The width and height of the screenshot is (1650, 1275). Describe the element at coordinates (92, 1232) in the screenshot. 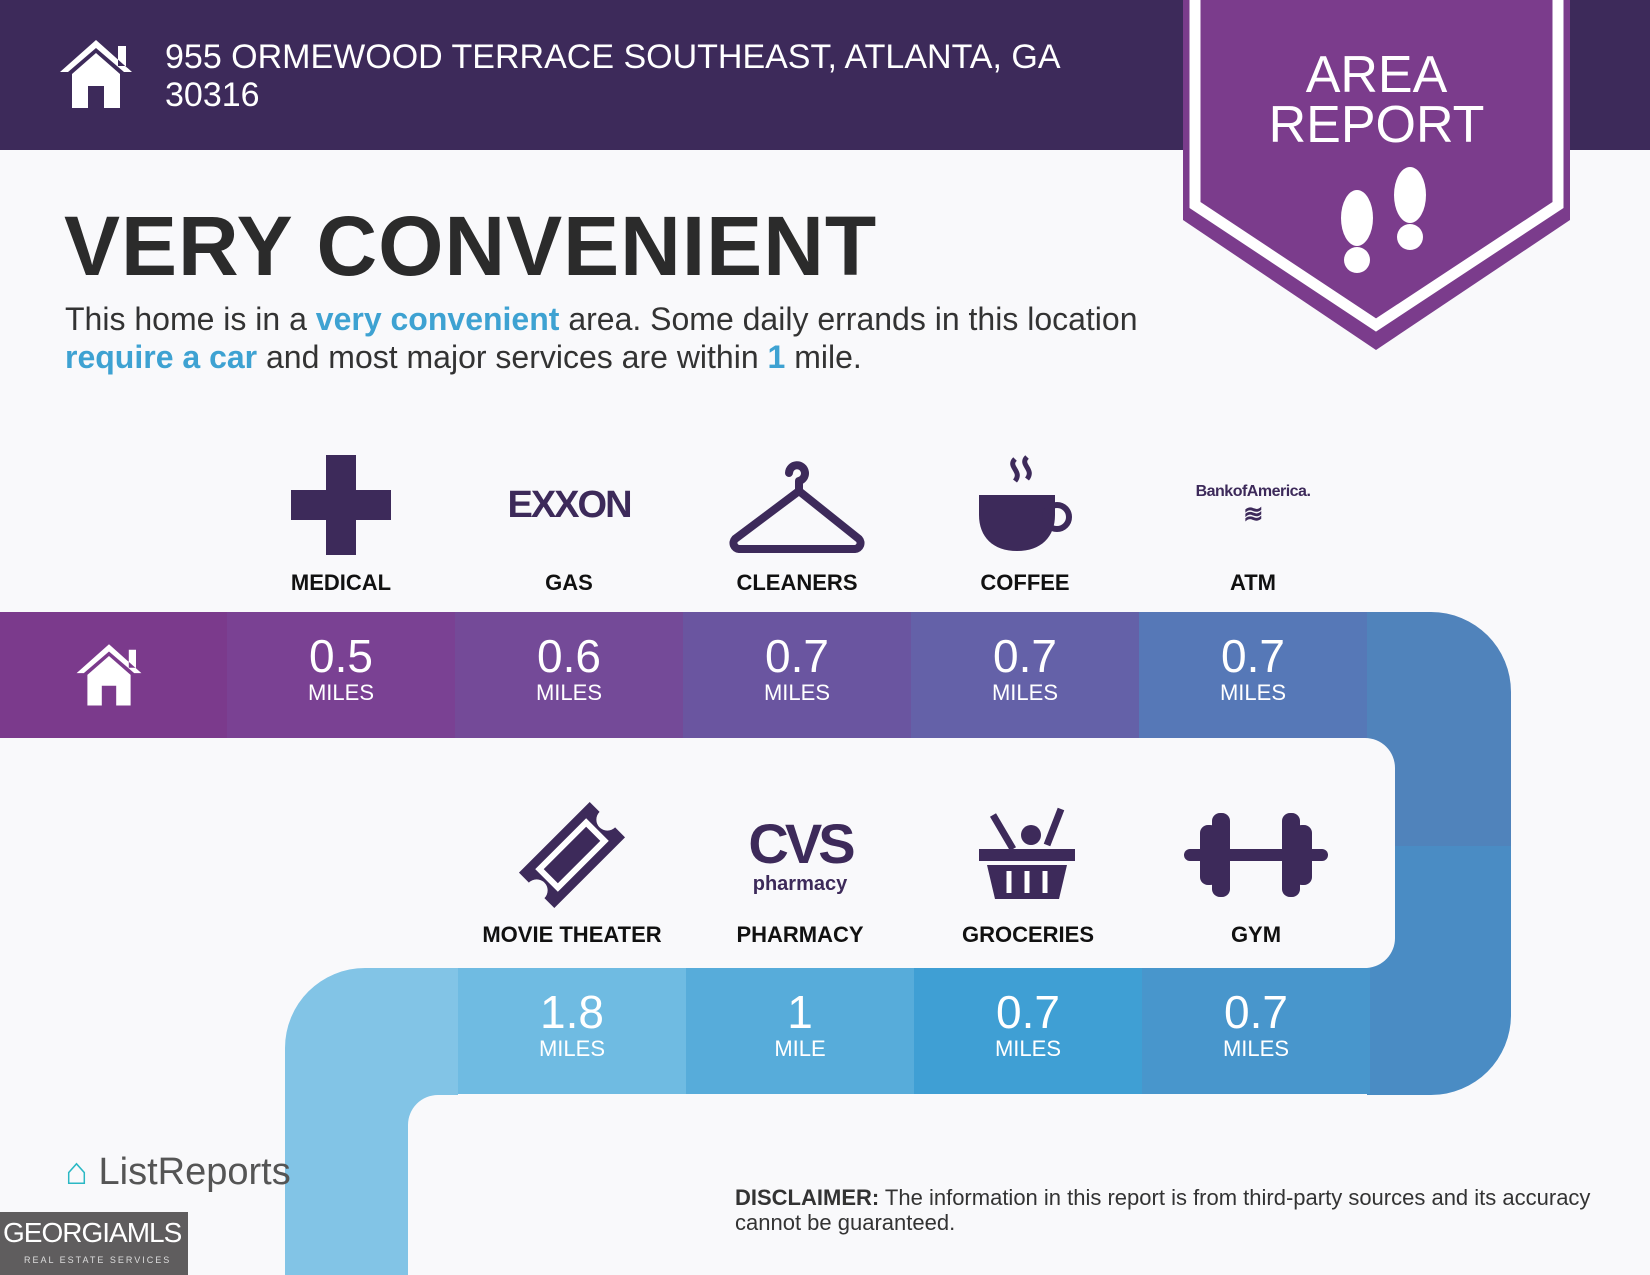

I see `mls-name: GEORGIAMLS` at that location.